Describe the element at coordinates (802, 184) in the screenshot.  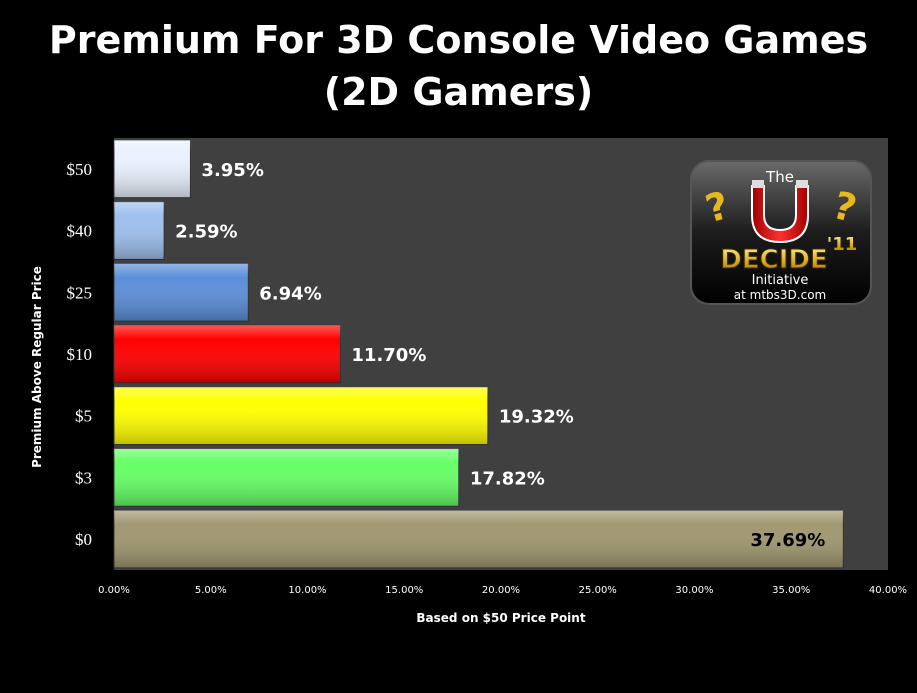
I see `magnet-tip-right-icon` at that location.